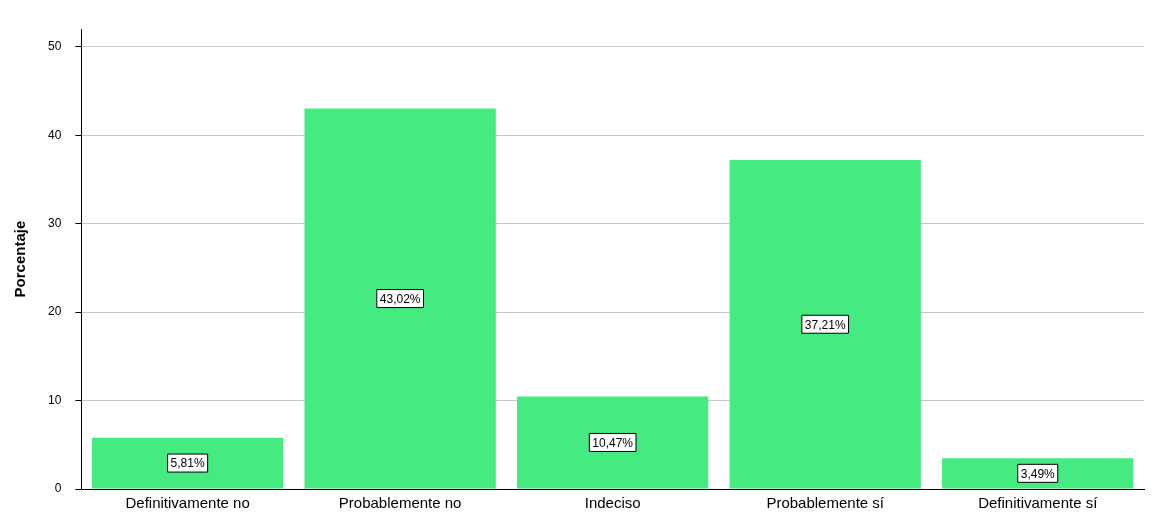  What do you see at coordinates (54, 399) in the screenshot?
I see `y-tick-label: 10` at bounding box center [54, 399].